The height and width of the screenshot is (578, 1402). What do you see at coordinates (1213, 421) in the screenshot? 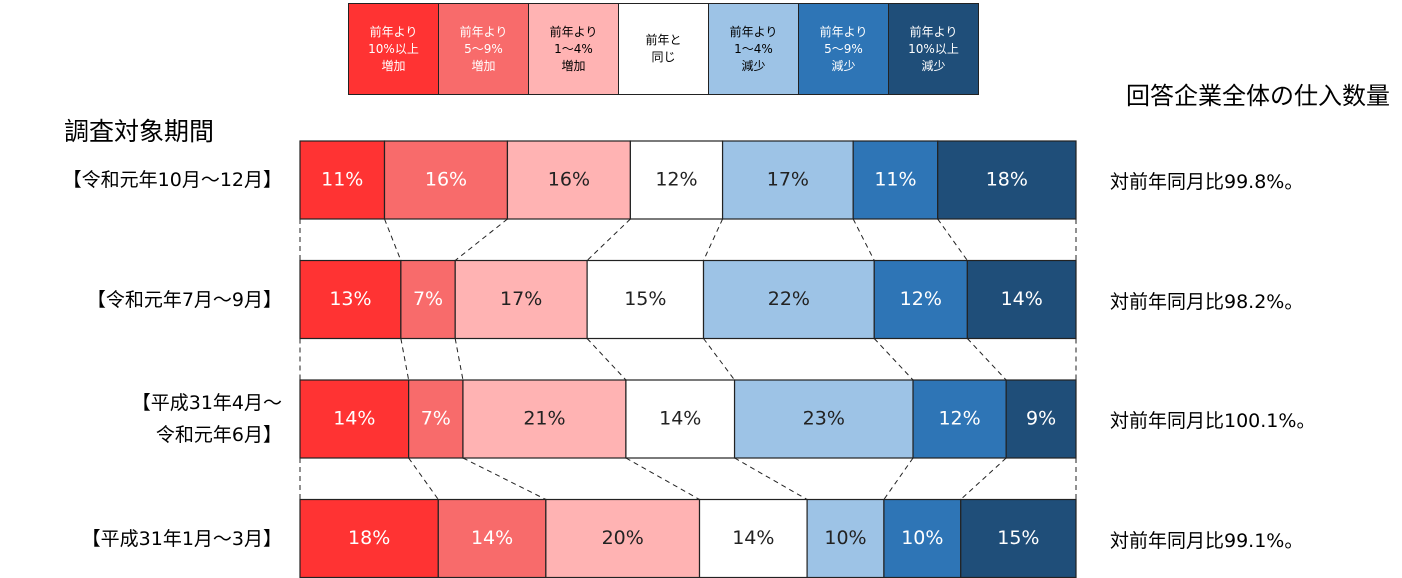
I see `annotation: 対前年同月比100.1%。` at bounding box center [1213, 421].